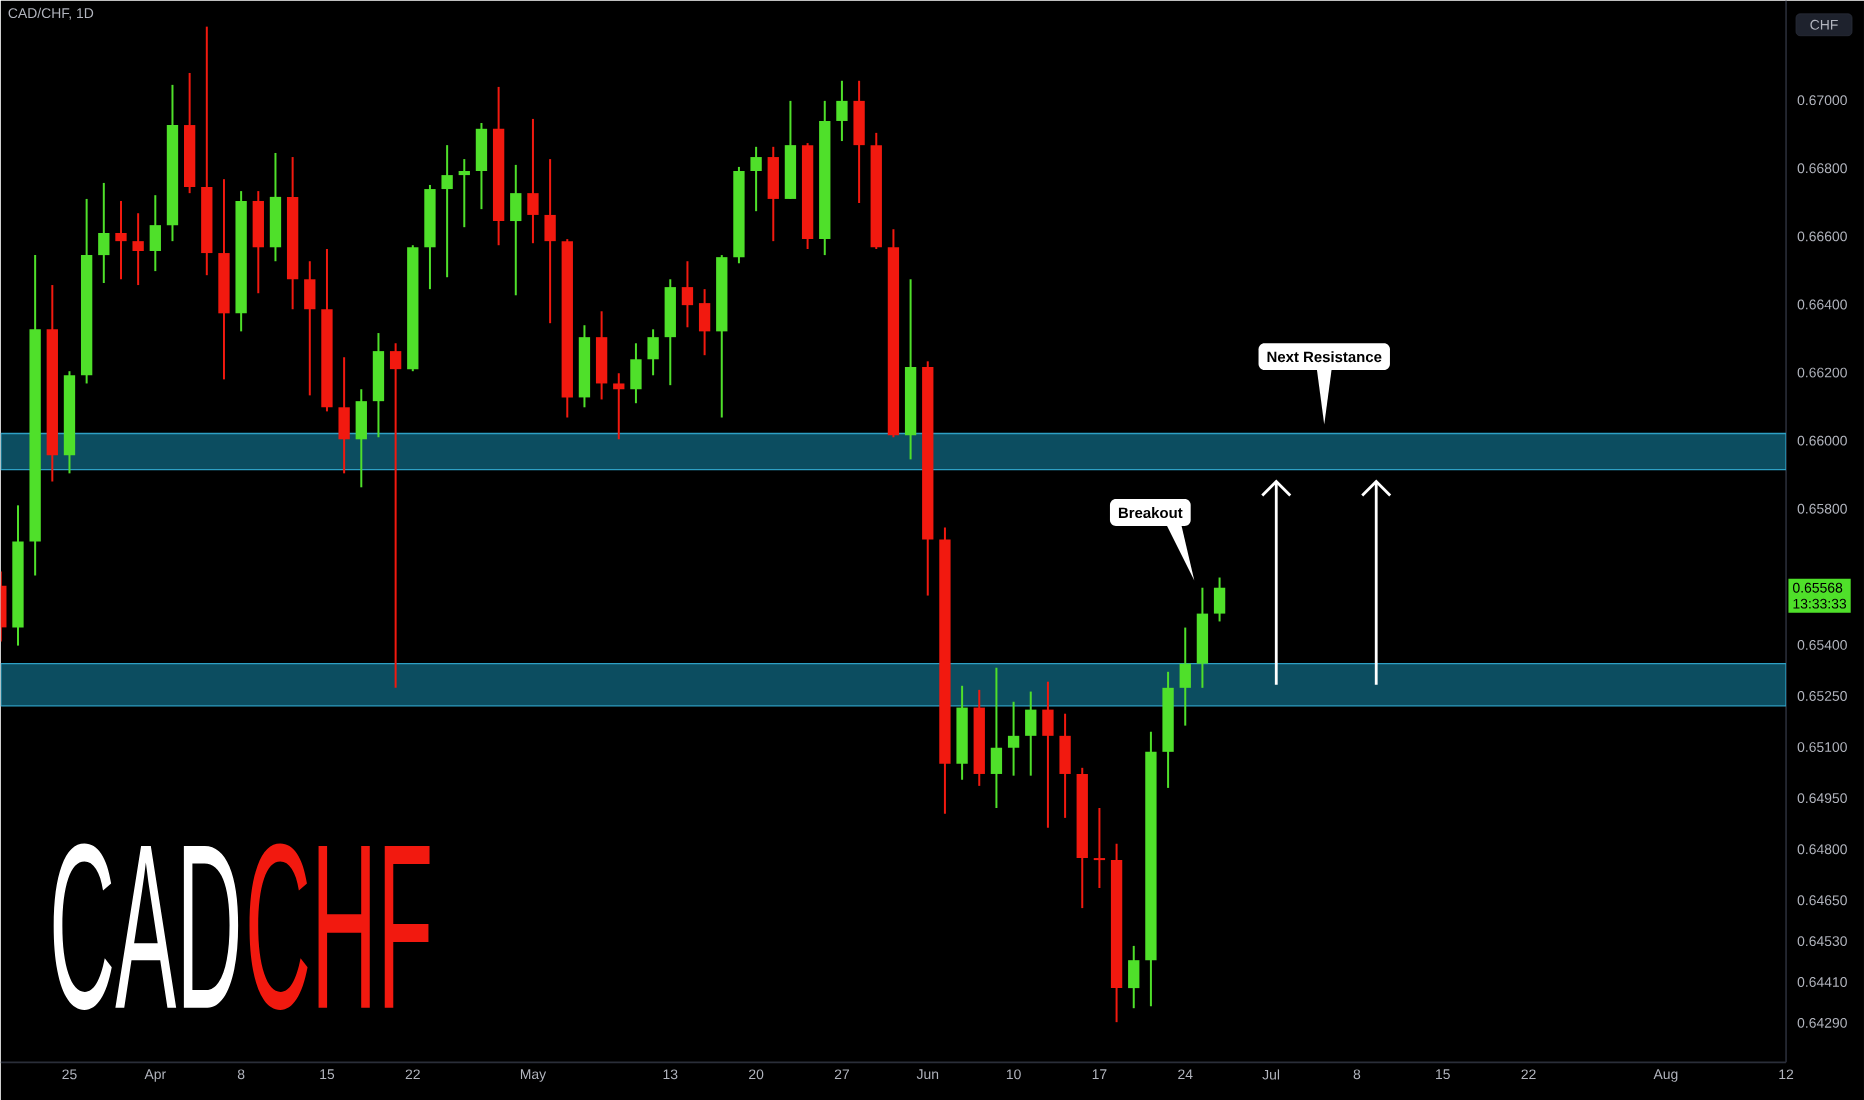  Describe the element at coordinates (146, 926) in the screenshot. I see `annotation: CAD` at that location.